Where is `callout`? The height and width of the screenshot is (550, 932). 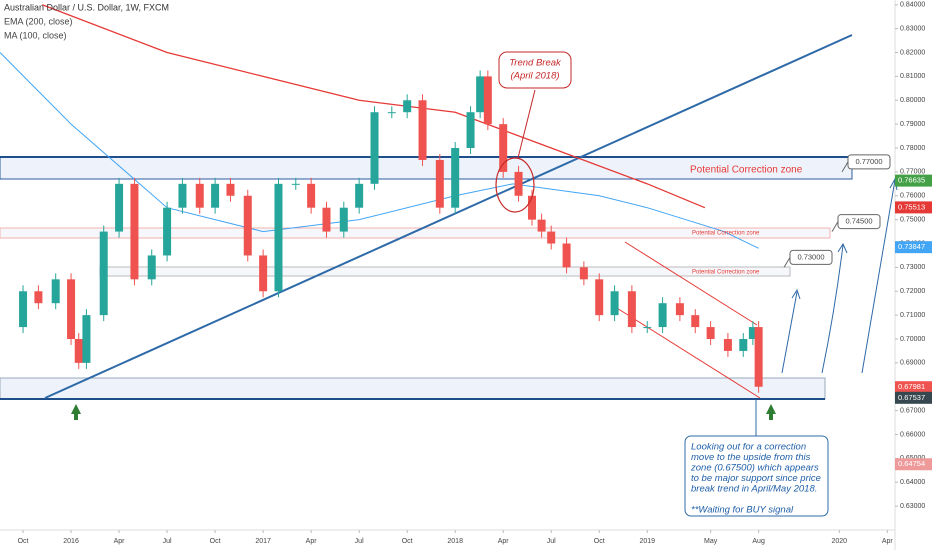 callout is located at coordinates (535, 70).